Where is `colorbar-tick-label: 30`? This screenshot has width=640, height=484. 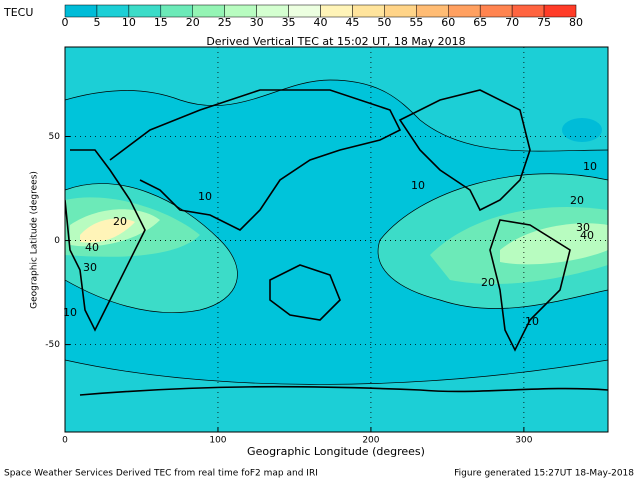
colorbar-tick-label: 30 is located at coordinates (257, 22).